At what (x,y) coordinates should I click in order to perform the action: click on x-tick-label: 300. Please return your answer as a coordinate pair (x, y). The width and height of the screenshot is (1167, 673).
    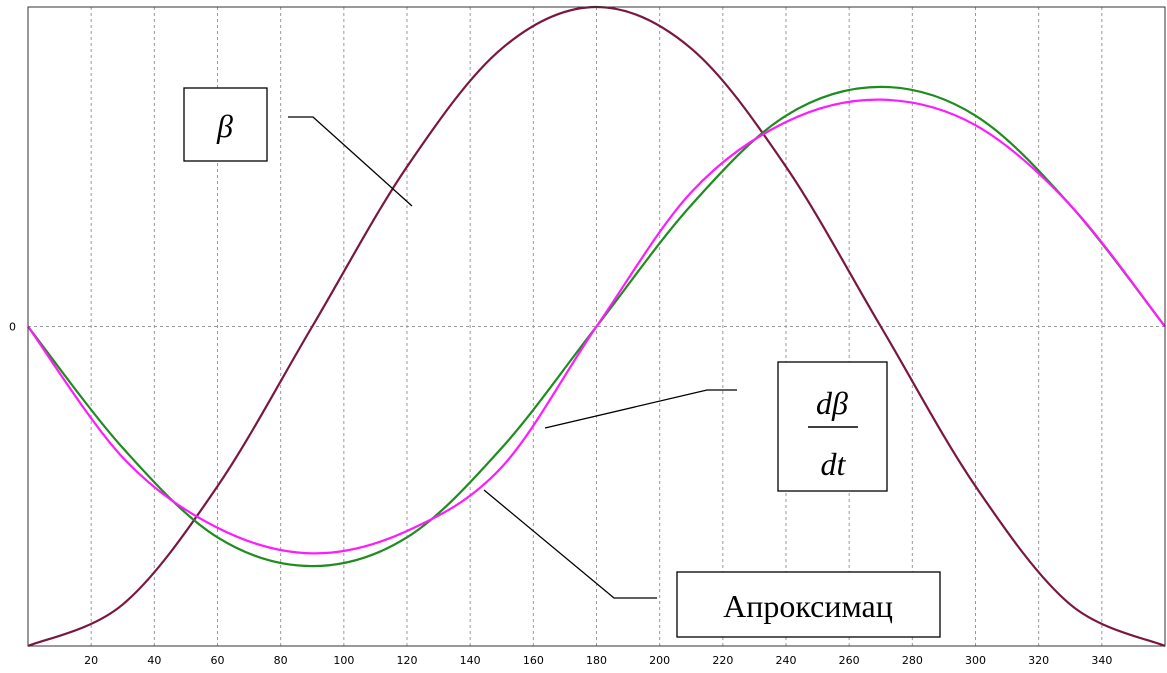
    Looking at the image, I should click on (975, 660).